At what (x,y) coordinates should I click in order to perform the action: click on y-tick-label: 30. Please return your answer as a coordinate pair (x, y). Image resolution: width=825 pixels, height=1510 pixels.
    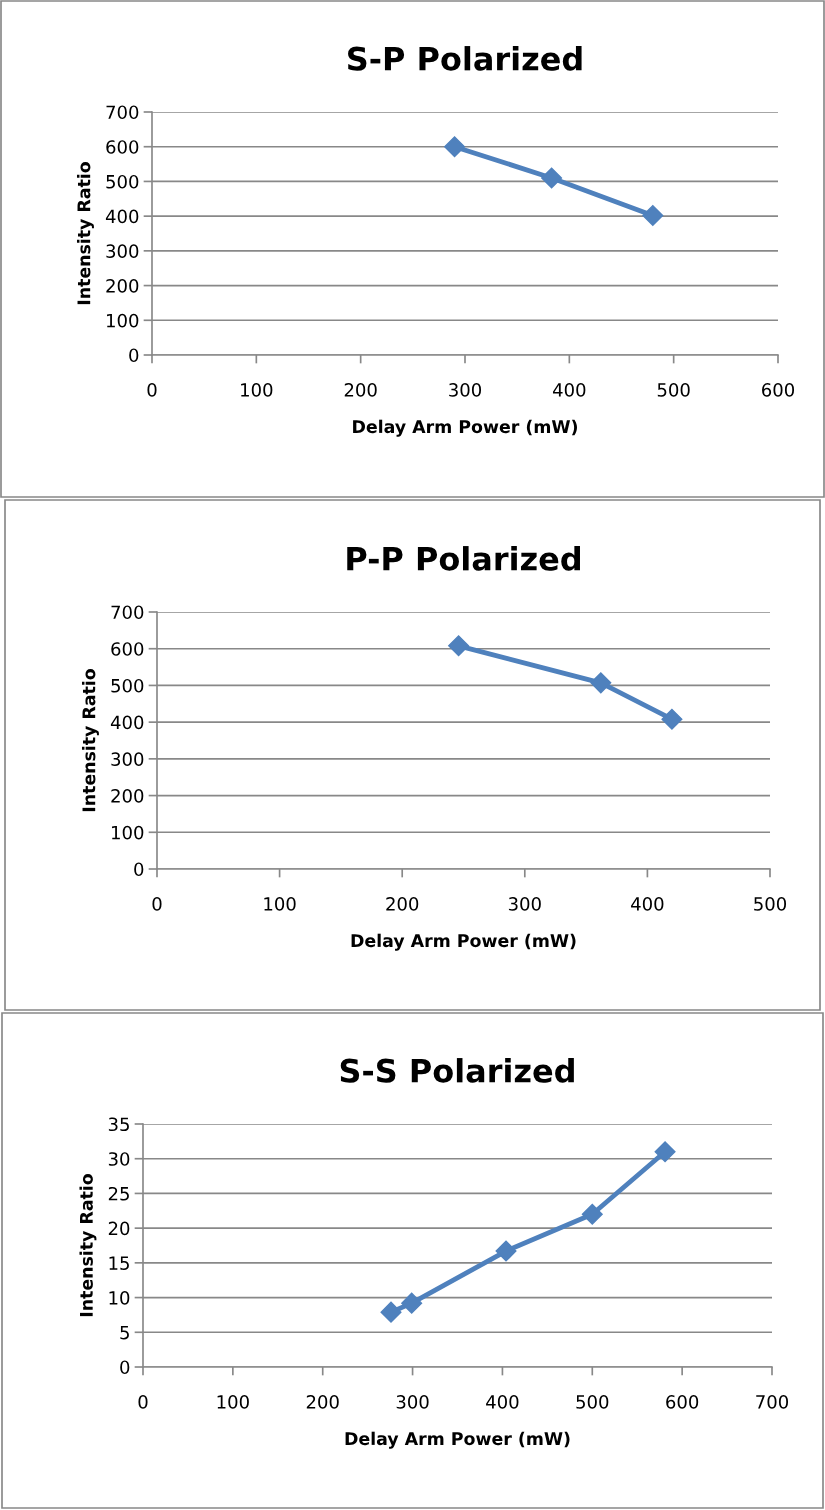
    Looking at the image, I should click on (119, 1159).